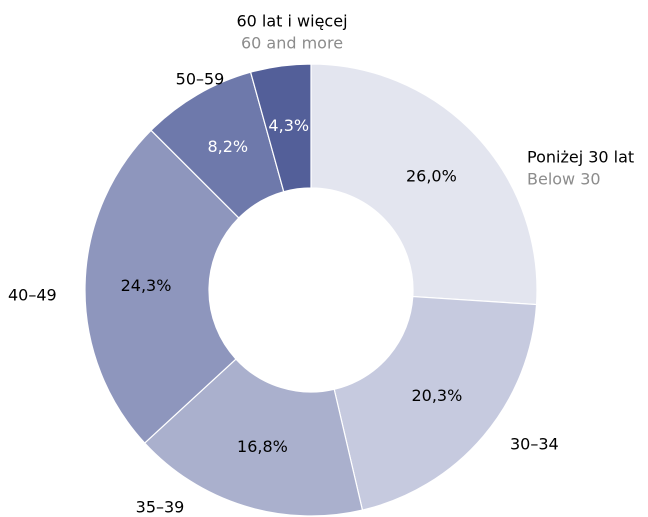 This screenshot has width=648, height=517. I want to click on category-label: Poniżej 30 lat, so click(580, 157).